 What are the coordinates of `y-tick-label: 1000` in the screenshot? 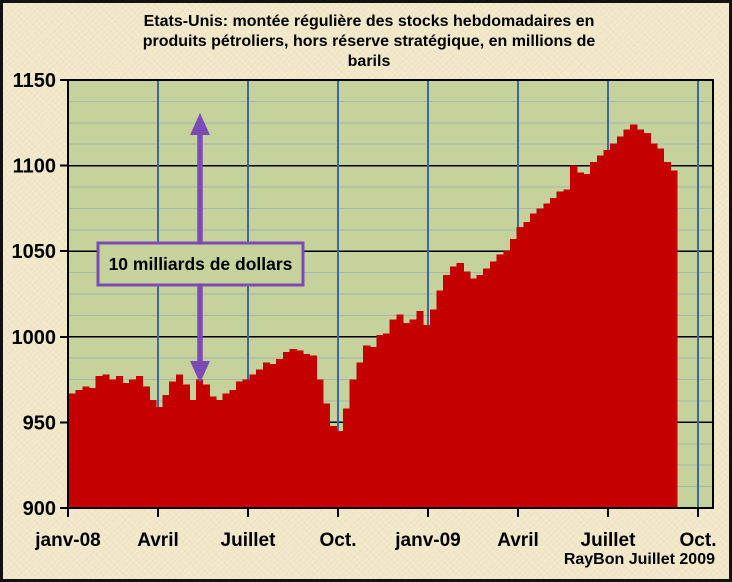 It's located at (34, 338).